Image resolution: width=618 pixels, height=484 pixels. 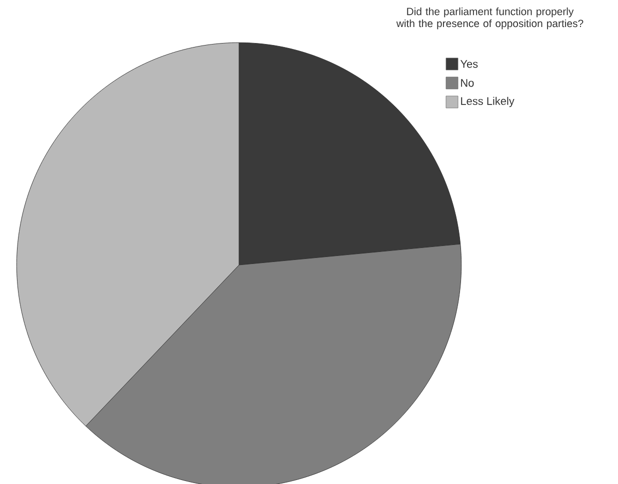 I want to click on legend-label: Less Likely, so click(x=487, y=102).